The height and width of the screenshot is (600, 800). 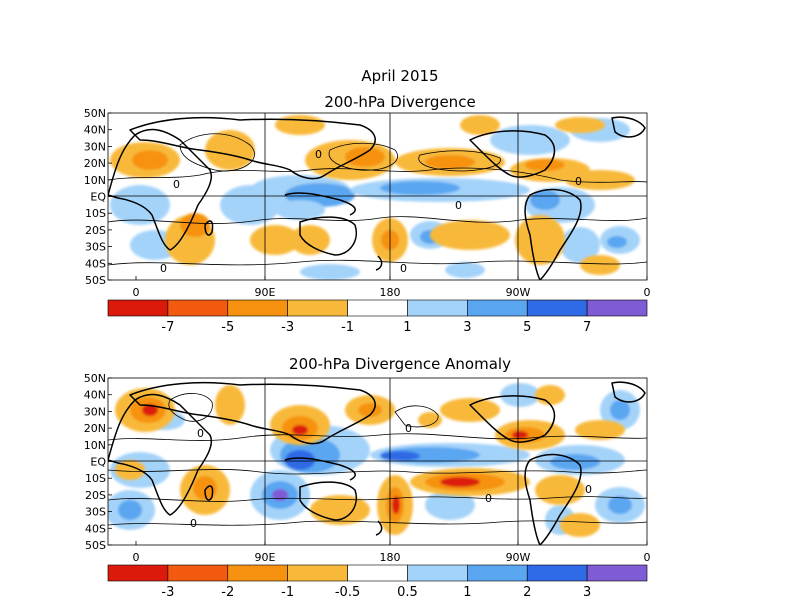 I want to click on map1-title: 200-hPa Divergence, so click(x=400, y=102).